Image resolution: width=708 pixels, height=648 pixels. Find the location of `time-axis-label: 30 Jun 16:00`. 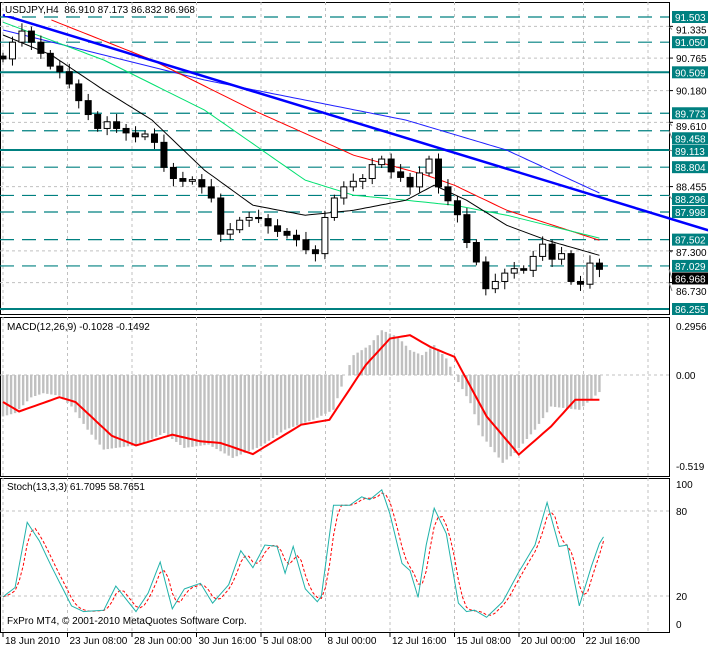

time-axis-label: 30 Jun 16:00 is located at coordinates (228, 641).